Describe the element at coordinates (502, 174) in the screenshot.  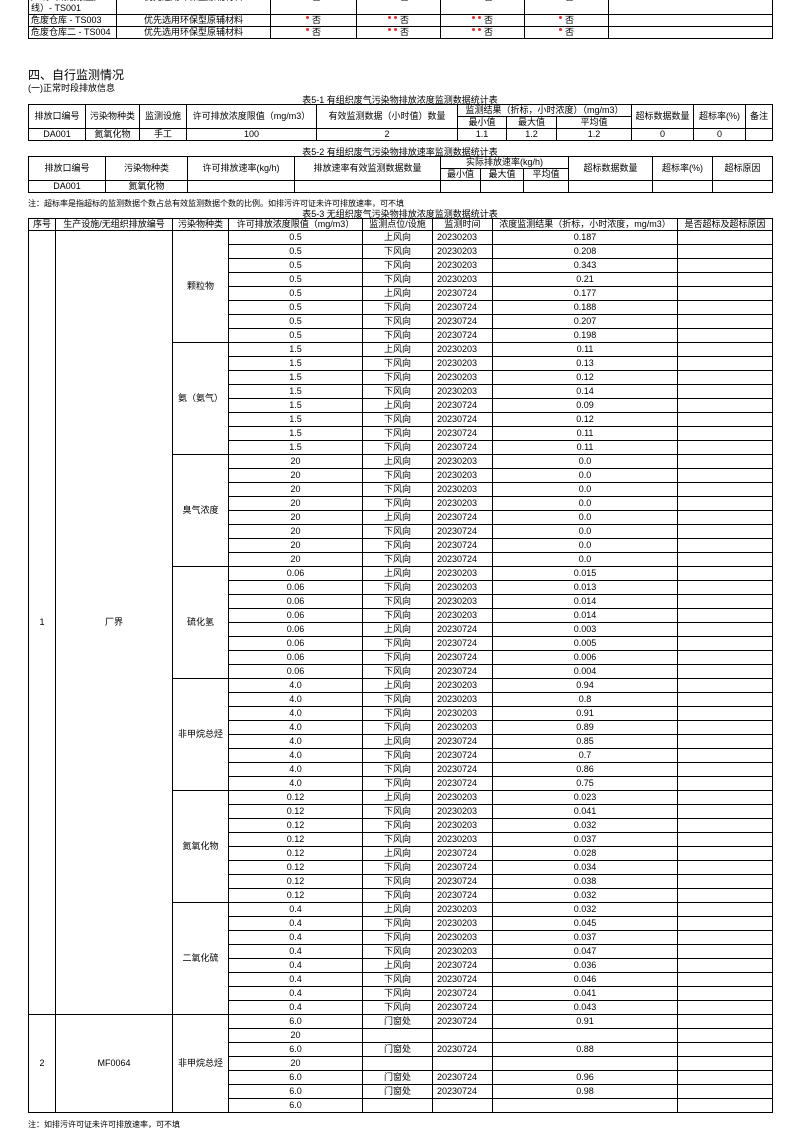
I see `column-subheader: 最大值` at that location.